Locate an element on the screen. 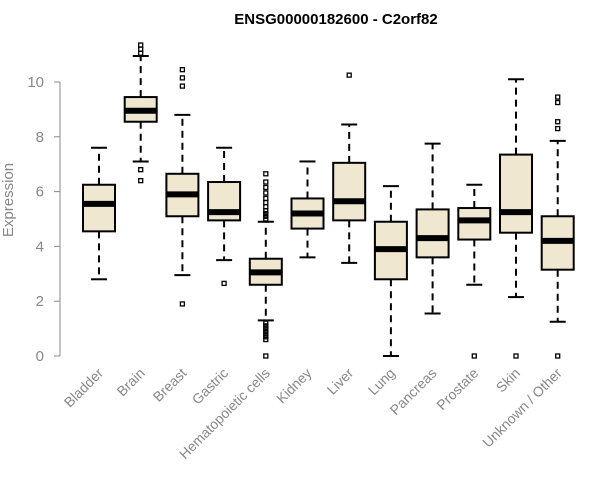  y-tick-label: 6 is located at coordinates (40, 192).